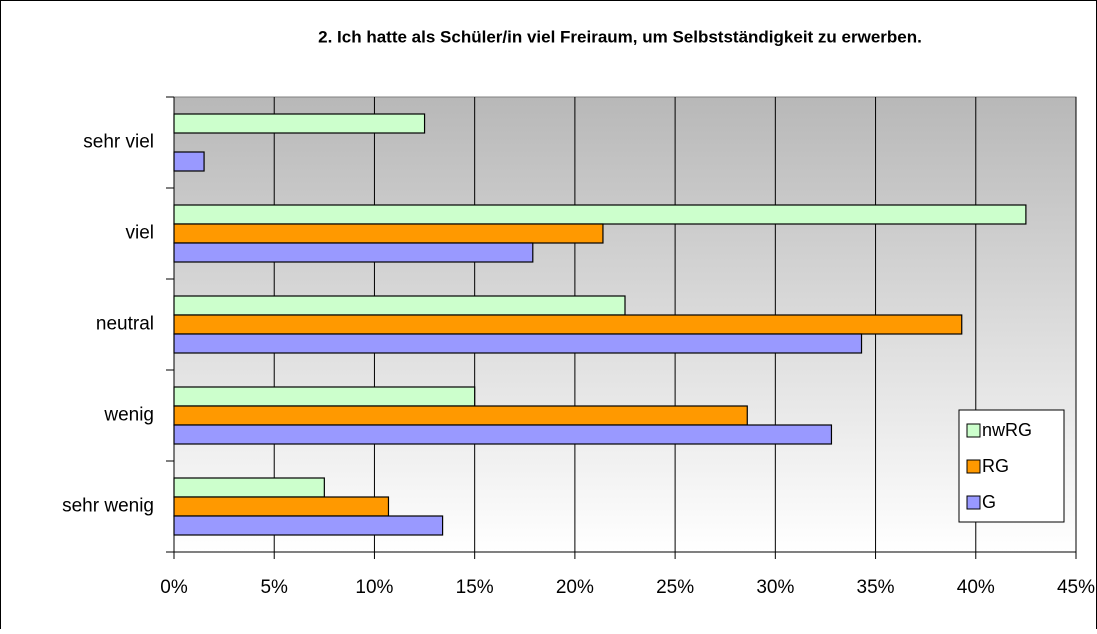 The width and height of the screenshot is (1097, 634). What do you see at coordinates (139, 233) in the screenshot?
I see `y-tick-label: viel` at bounding box center [139, 233].